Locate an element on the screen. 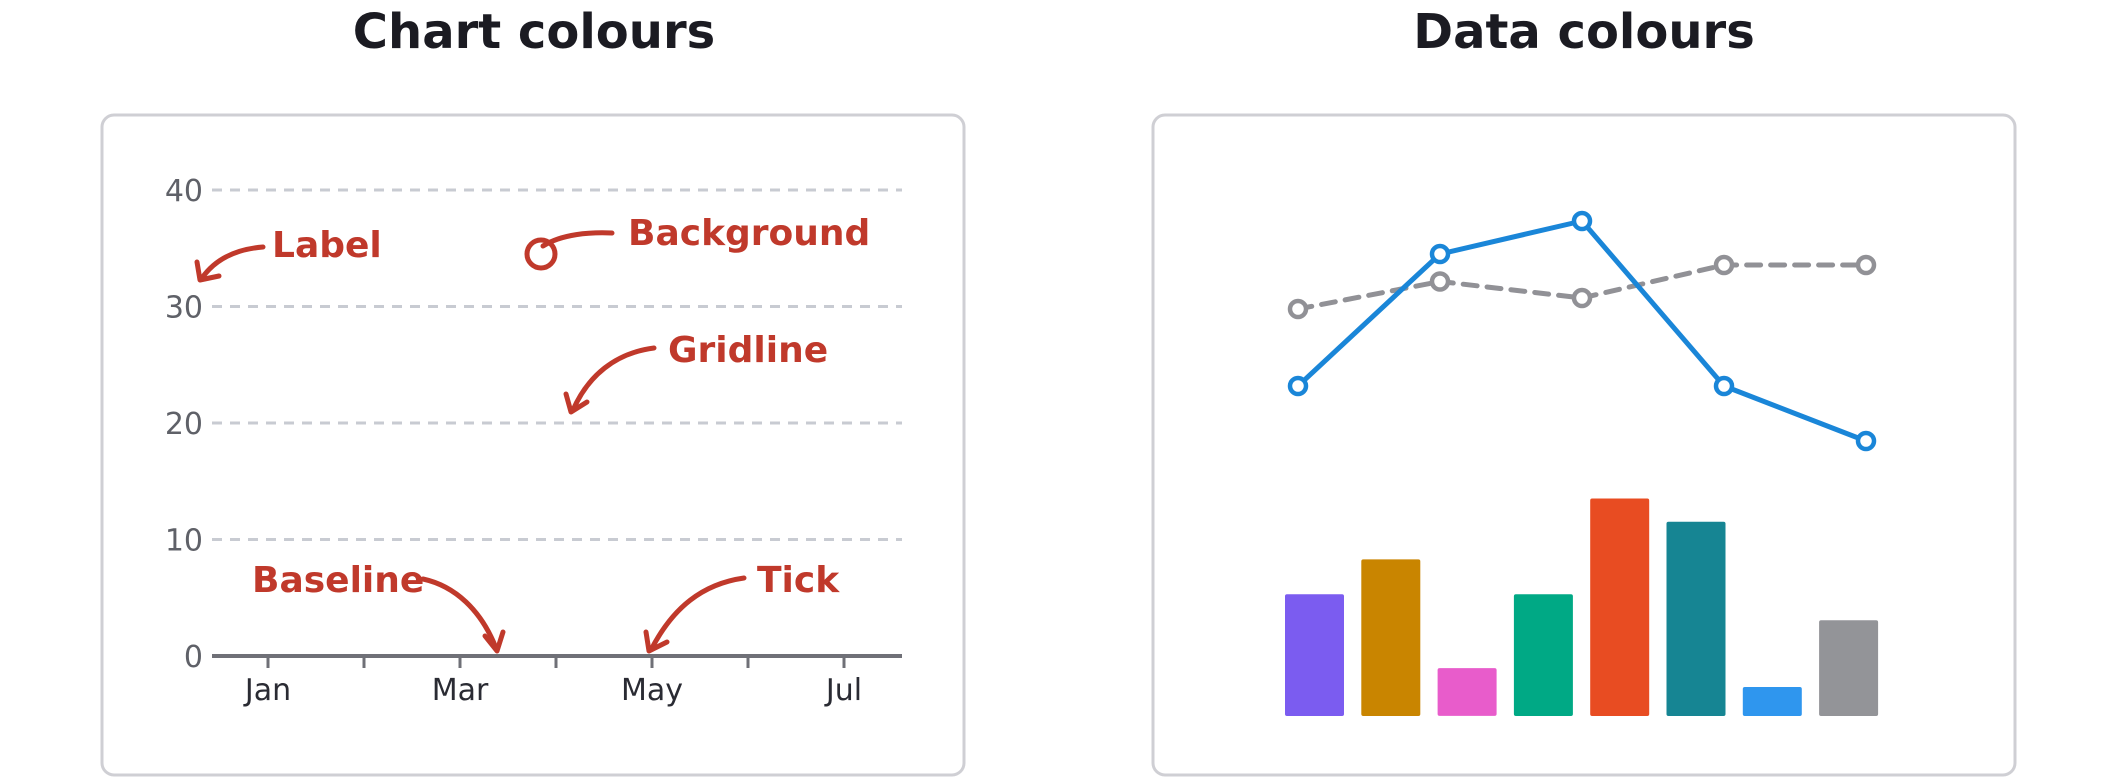 The image size is (2116, 778). y-tick-label: 40 is located at coordinates (184, 191).